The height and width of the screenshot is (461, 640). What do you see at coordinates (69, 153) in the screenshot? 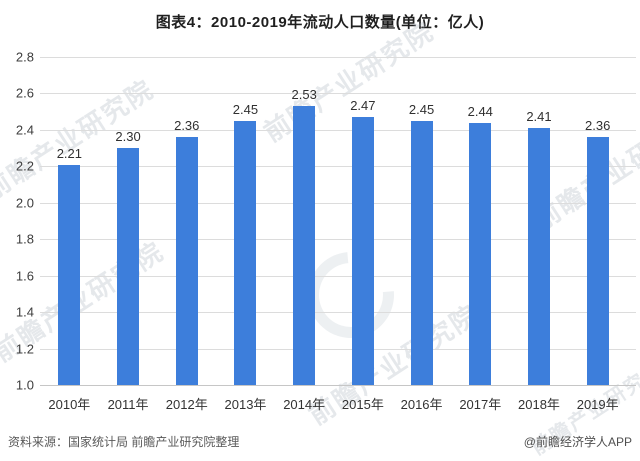
I see `bar-value-label: 2.21` at bounding box center [69, 153].